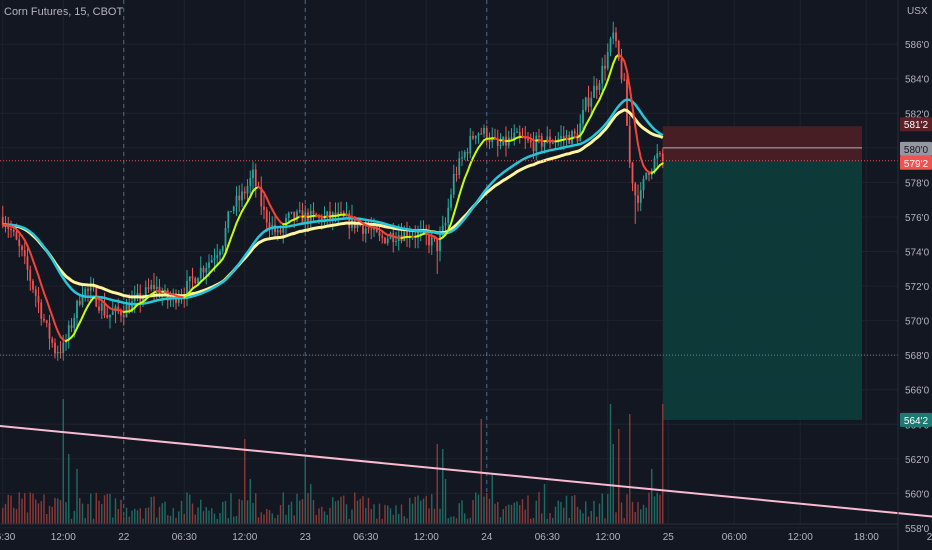 This screenshot has width=932, height=550. Describe the element at coordinates (734, 537) in the screenshot. I see `x-tick-label: 06:00` at that location.